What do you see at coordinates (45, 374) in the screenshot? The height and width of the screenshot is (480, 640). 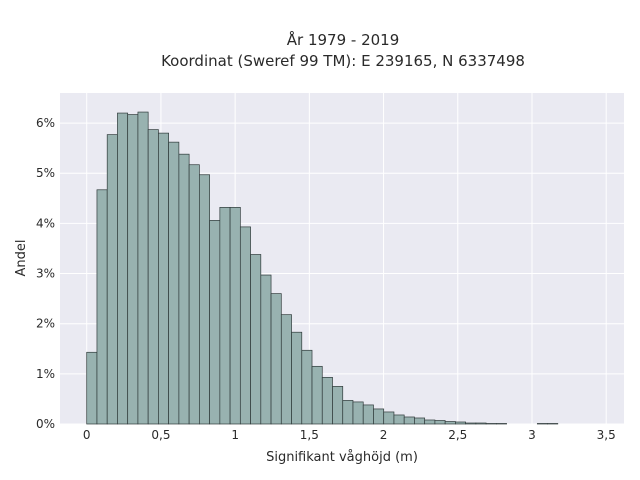 I see `y-tick-label: 1%` at bounding box center [45, 374].